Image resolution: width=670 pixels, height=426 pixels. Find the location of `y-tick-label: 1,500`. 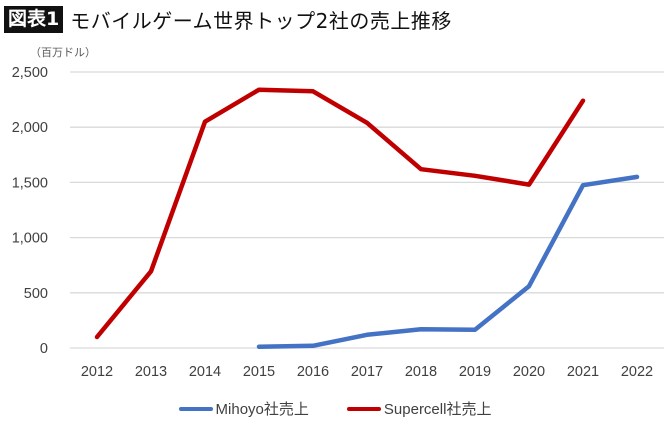

y-tick-label: 1,500 is located at coordinates (30, 183).